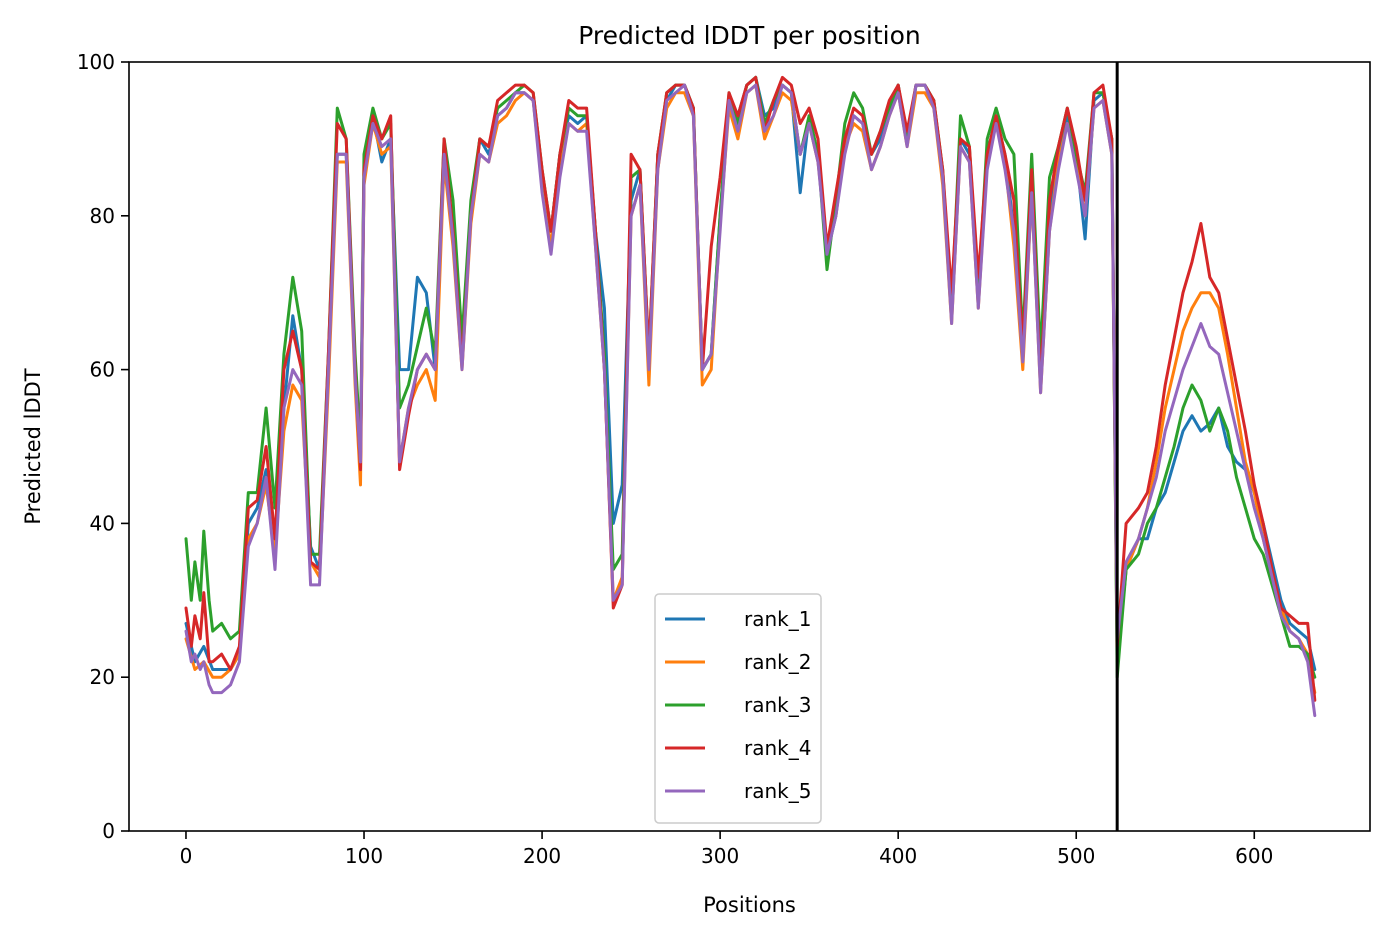 The image size is (1391, 943). What do you see at coordinates (102, 216) in the screenshot?
I see `y-tick-label: 80` at bounding box center [102, 216].